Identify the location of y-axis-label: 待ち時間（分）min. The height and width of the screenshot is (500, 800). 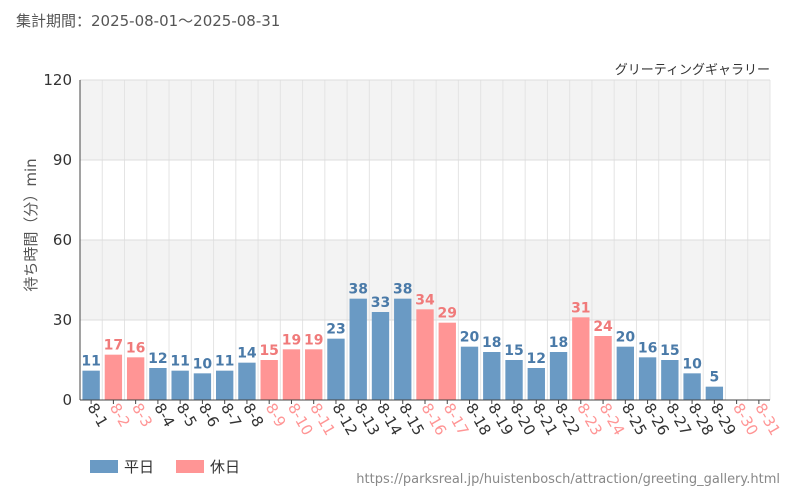
(31, 224).